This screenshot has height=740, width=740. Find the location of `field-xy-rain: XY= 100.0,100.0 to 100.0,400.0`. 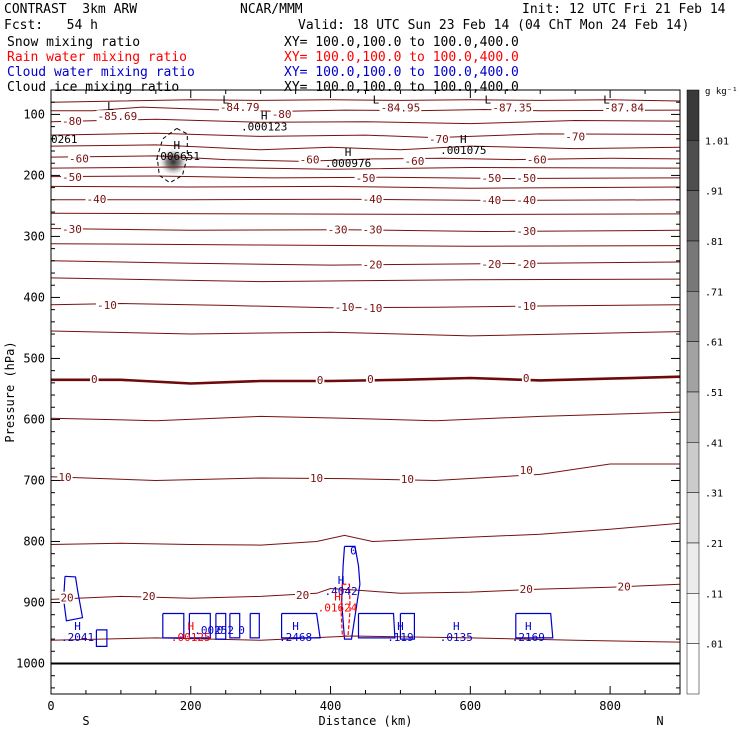

field-xy-rain: XY= 100.0,100.0 to 100.0,400.0 is located at coordinates (401, 57).